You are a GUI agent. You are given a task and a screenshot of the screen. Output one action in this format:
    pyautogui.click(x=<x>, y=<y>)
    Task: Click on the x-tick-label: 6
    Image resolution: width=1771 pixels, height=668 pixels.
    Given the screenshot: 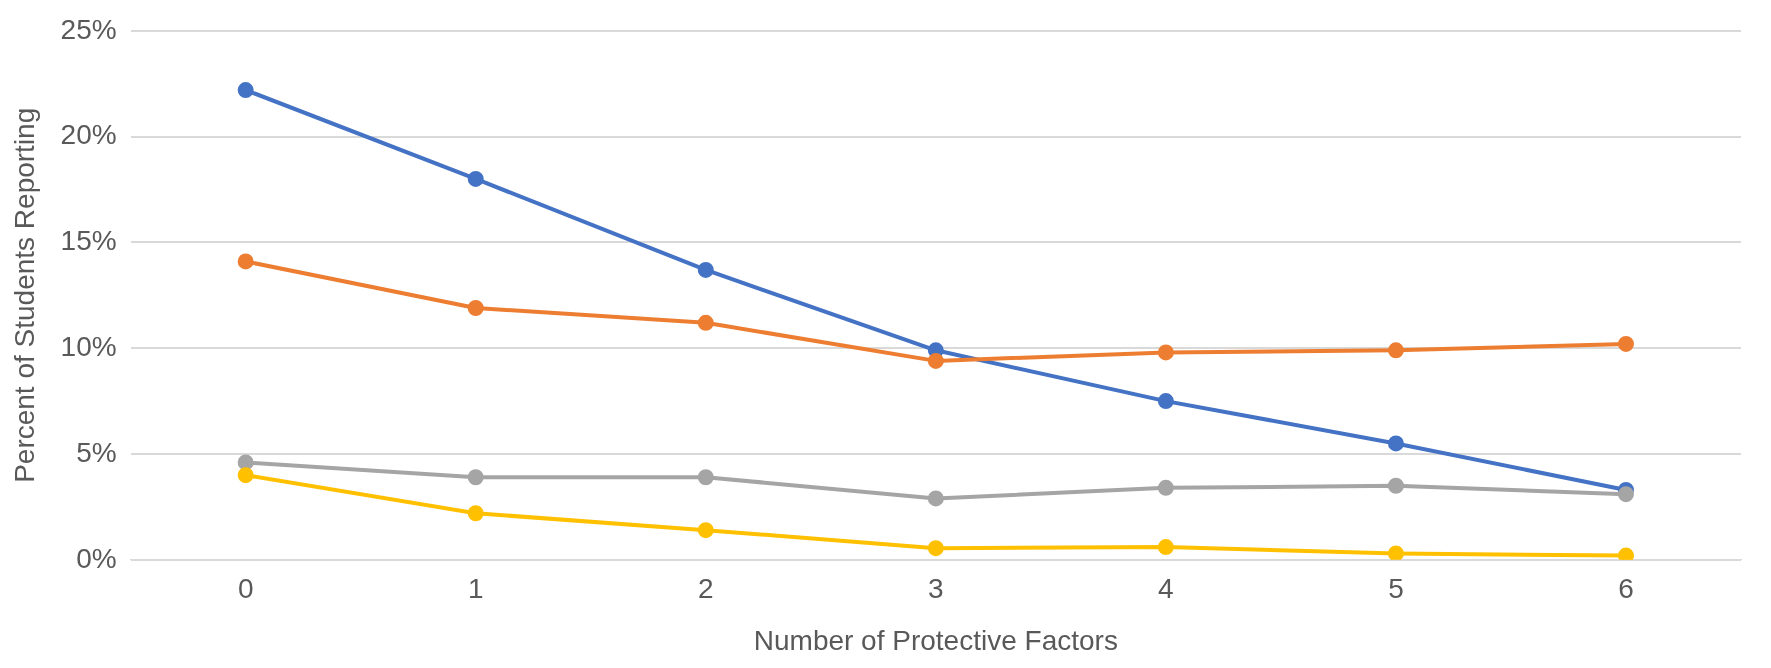 What is the action you would take?
    pyautogui.click(x=1626, y=589)
    